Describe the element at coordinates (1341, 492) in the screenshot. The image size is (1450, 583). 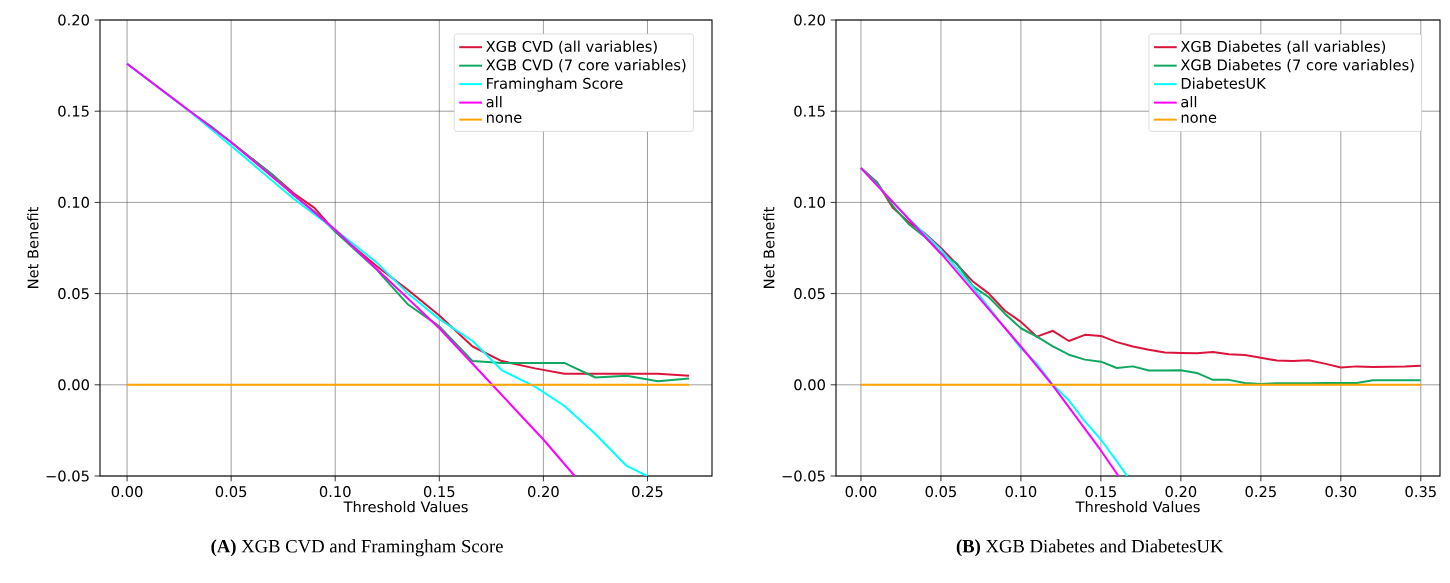
I see `x-tick-label: 0.30` at that location.